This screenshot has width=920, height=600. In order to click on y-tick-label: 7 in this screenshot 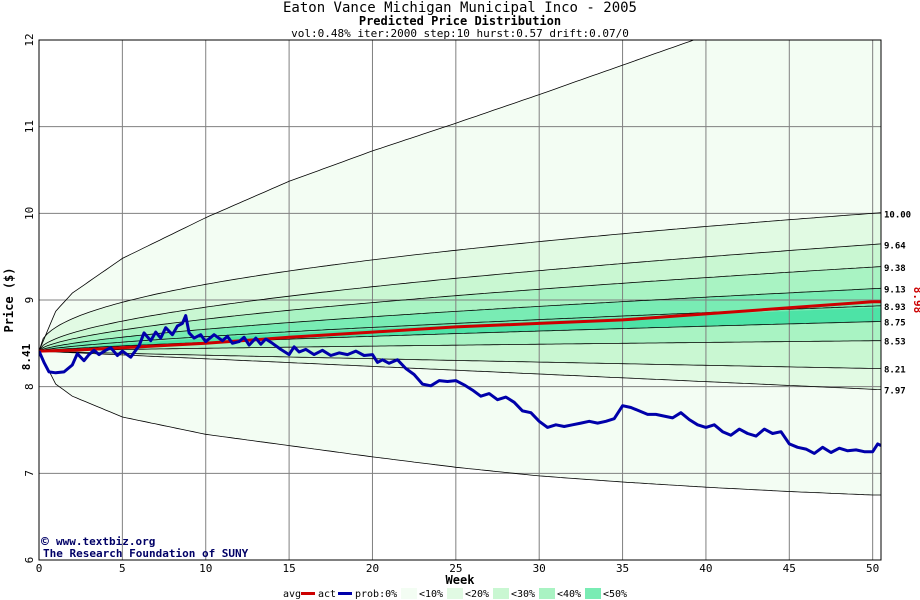, I will do `click(29, 473)`.